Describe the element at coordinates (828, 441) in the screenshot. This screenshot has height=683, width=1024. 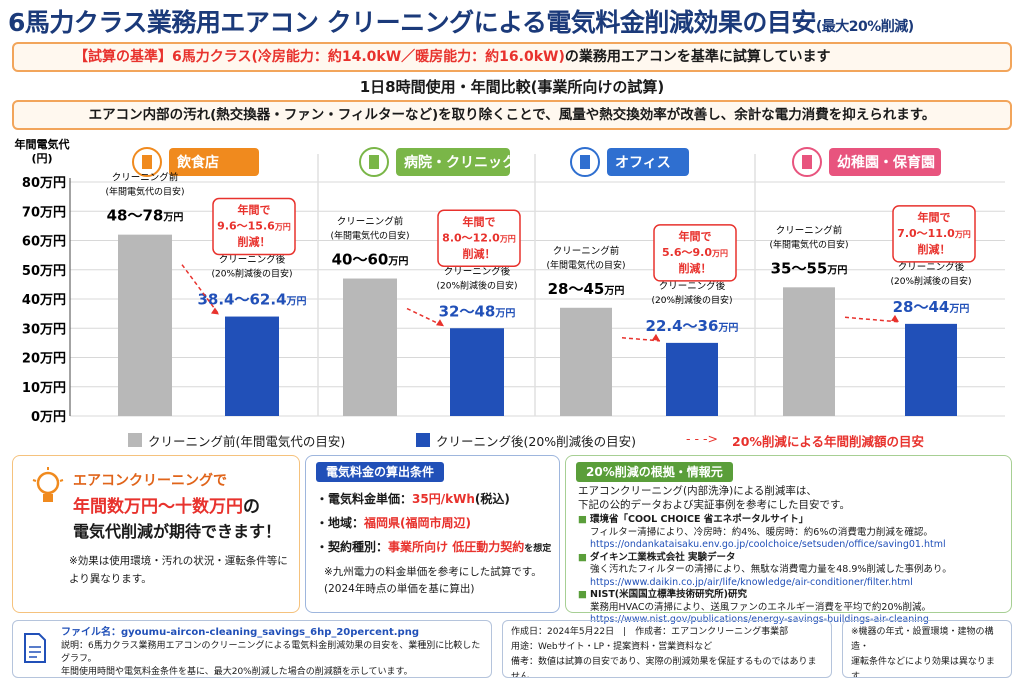
I see `legend-arrow-label: 20%削減による年間削減額の目安` at that location.